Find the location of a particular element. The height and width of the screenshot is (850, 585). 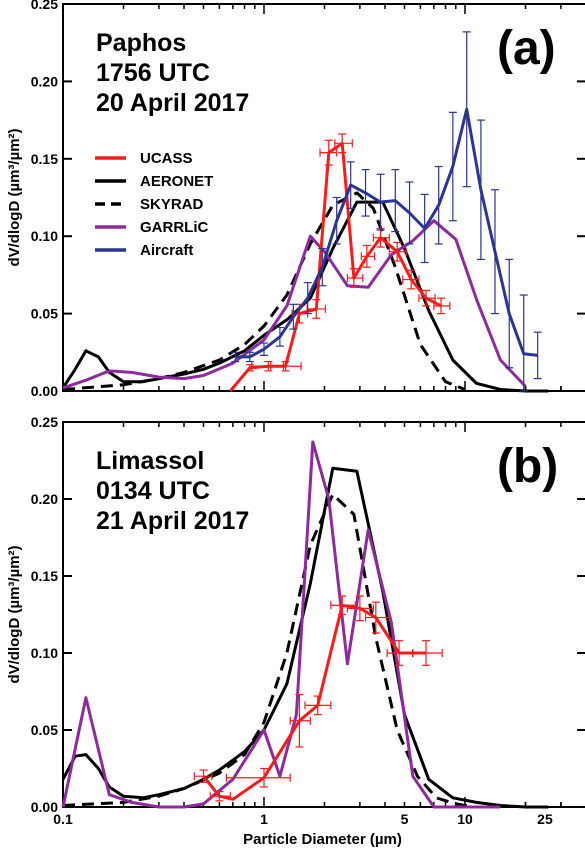

legend-label: Aircraft is located at coordinates (166, 250).